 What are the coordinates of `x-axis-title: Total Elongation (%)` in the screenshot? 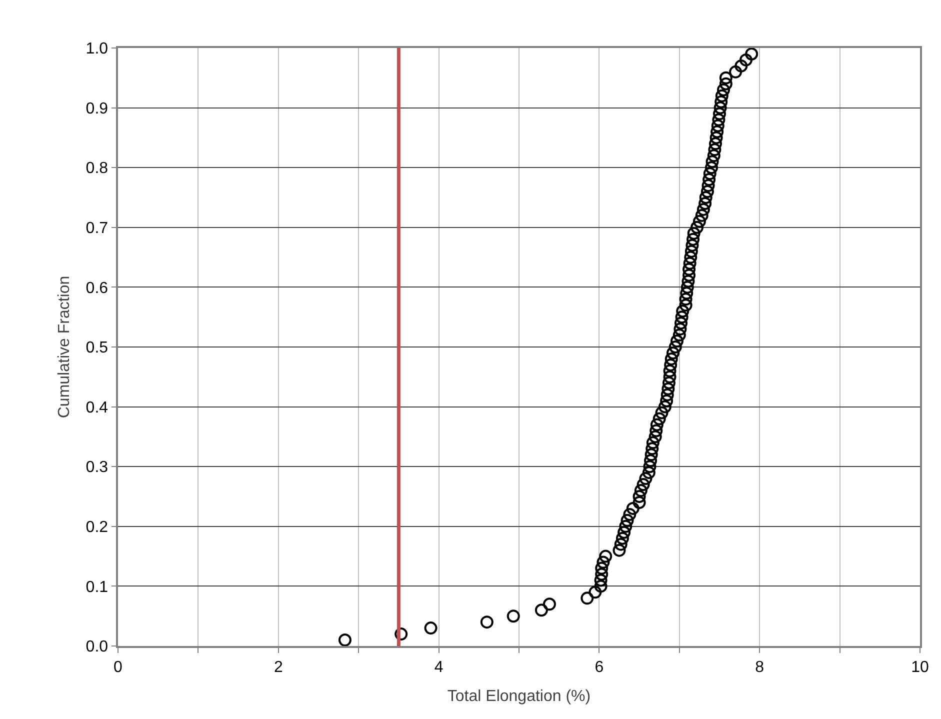 It's located at (519, 697).